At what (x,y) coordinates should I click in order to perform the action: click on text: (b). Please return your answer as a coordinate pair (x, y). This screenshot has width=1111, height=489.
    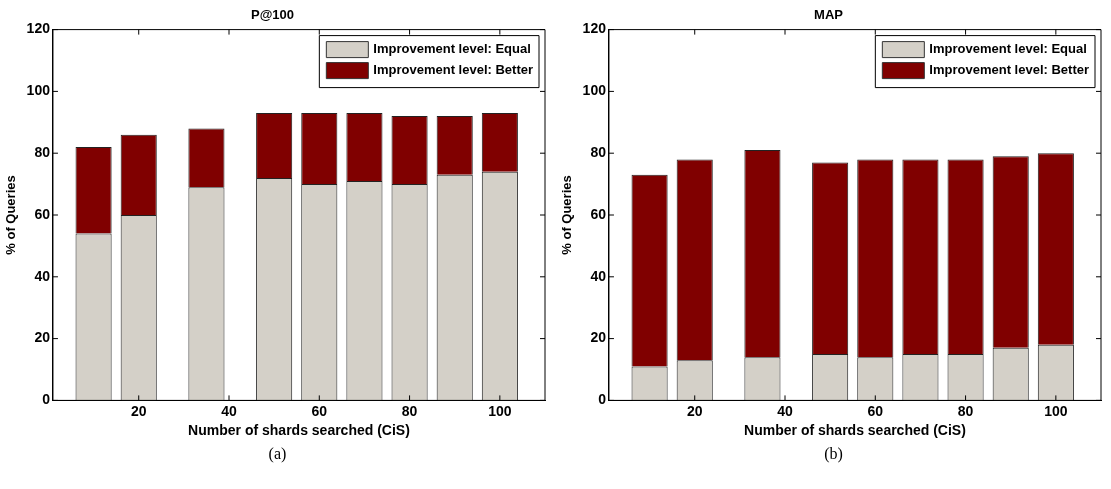
    Looking at the image, I should click on (833, 454).